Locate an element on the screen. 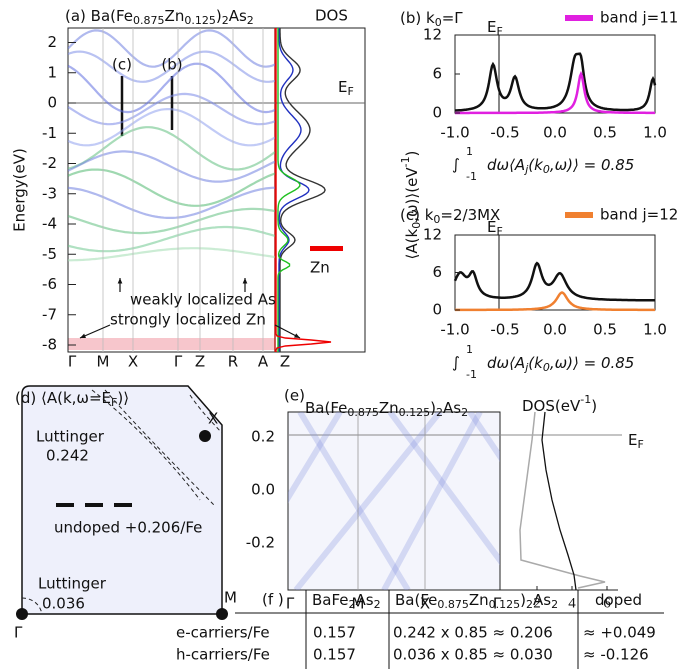  text-part: =2/3MX is located at coordinates (470, 215).